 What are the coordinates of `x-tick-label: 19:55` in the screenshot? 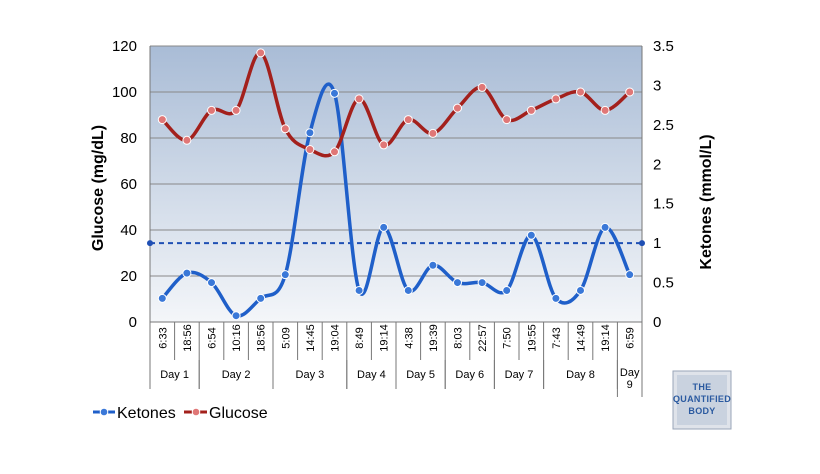 It's located at (532, 338).